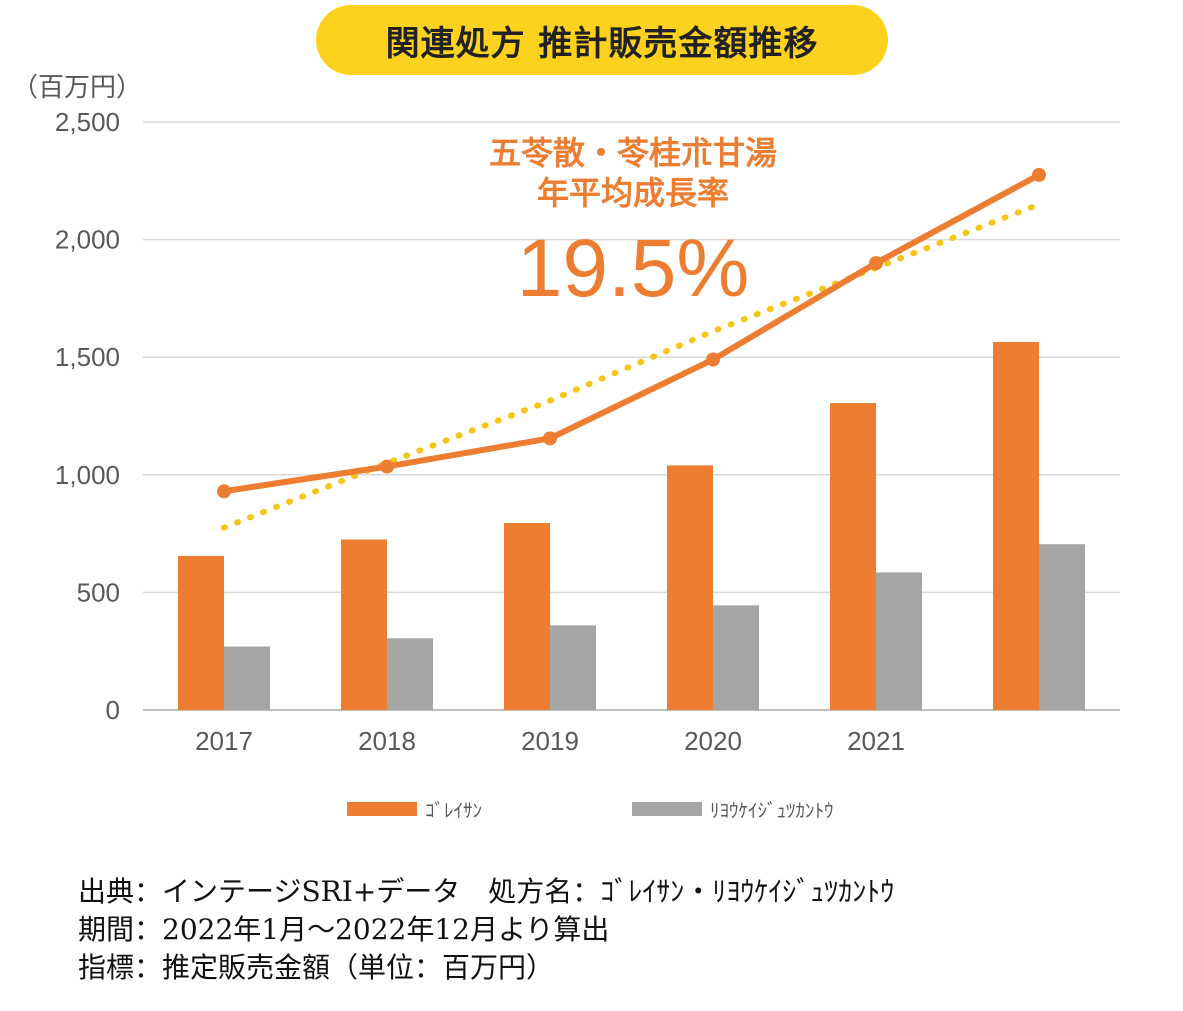 The width and height of the screenshot is (1183, 1011). Describe the element at coordinates (633, 153) in the screenshot. I see `annotation-title: 五苓散・苓桂朮甘湯` at that location.